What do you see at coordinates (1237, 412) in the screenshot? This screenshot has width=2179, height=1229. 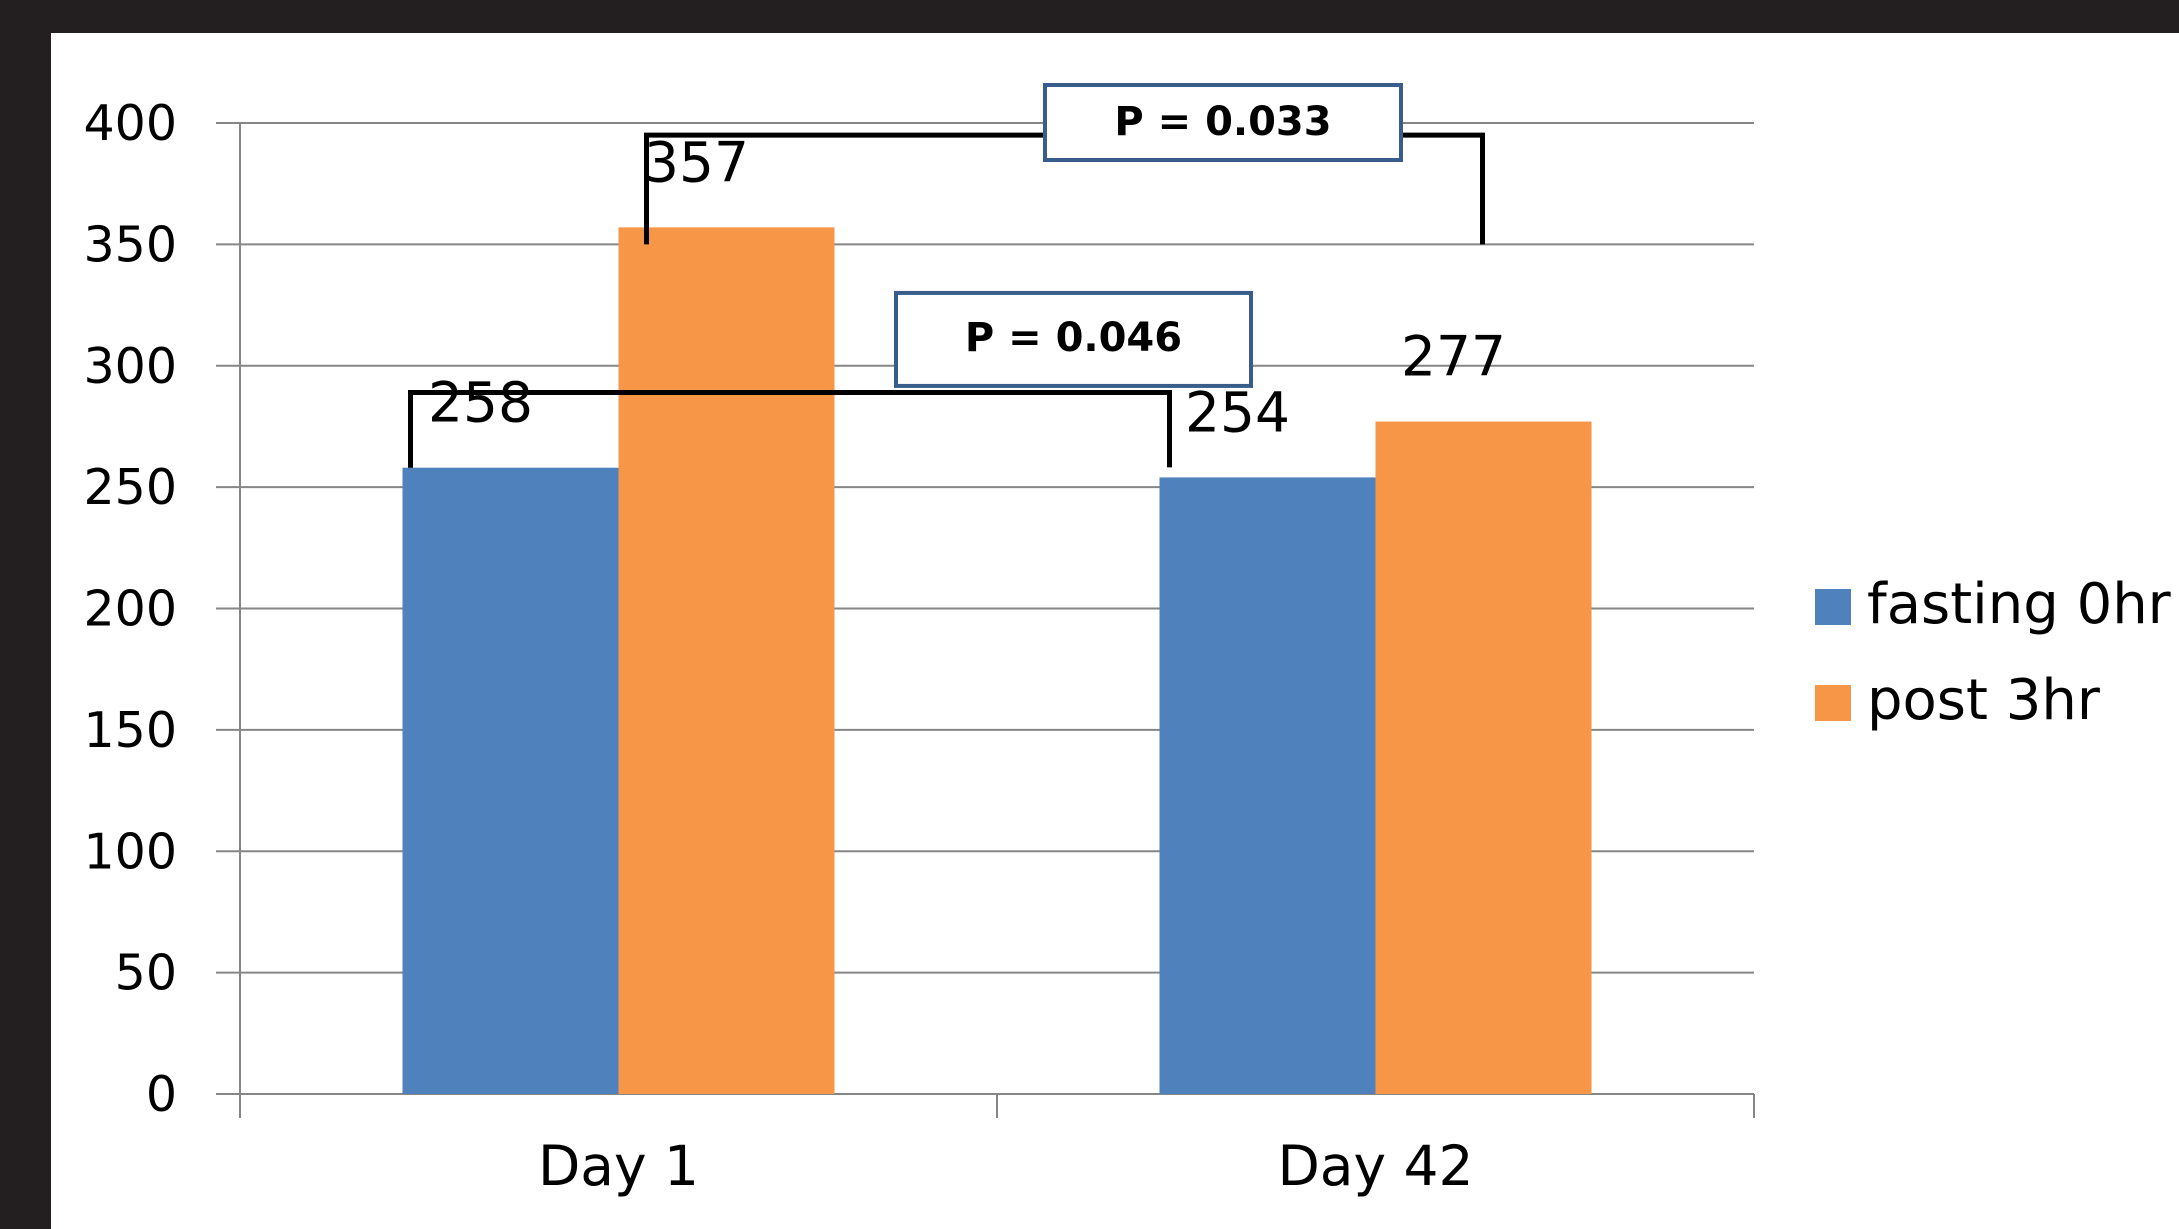 I see `data-label-2-1: 254` at bounding box center [1237, 412].